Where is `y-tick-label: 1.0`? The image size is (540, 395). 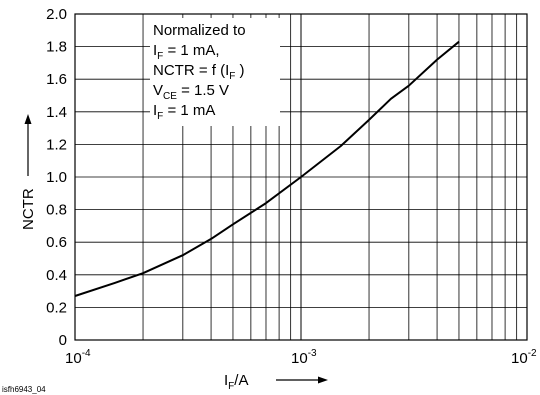 y-tick-label: 1.0 is located at coordinates (56, 177).